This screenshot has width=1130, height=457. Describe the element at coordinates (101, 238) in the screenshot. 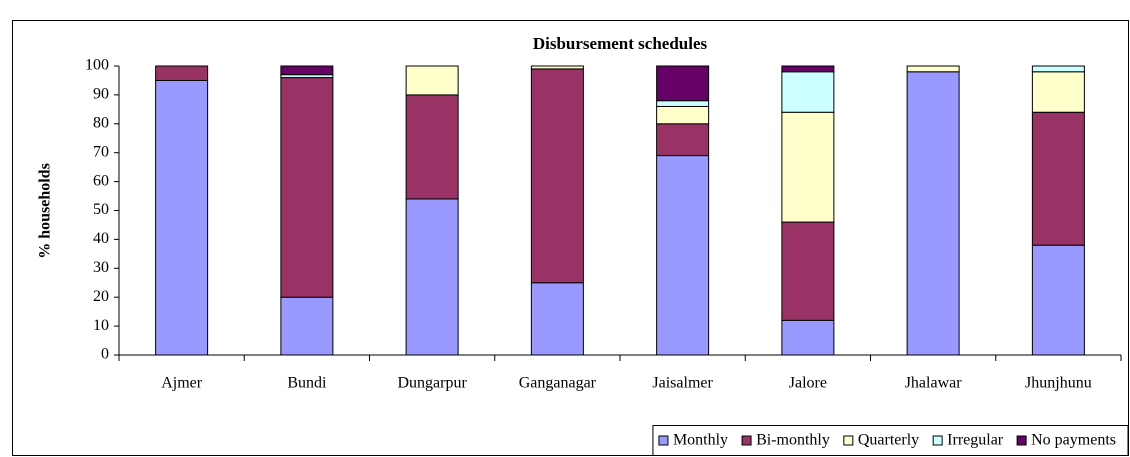

I see `y-tick-label: 40` at that location.